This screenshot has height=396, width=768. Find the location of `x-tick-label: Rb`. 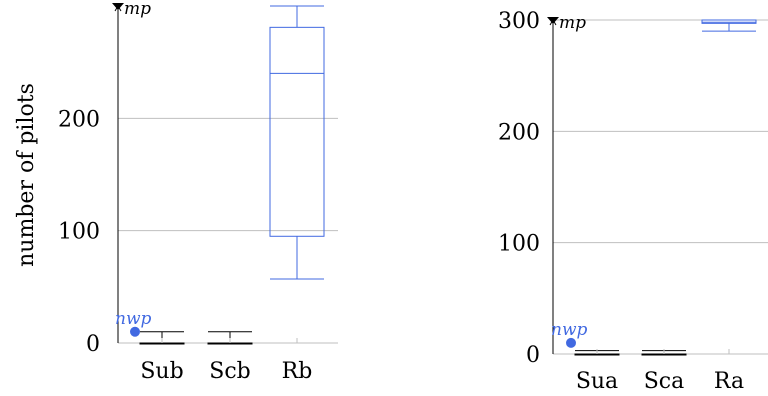

x-tick-label: Rb is located at coordinates (297, 371).